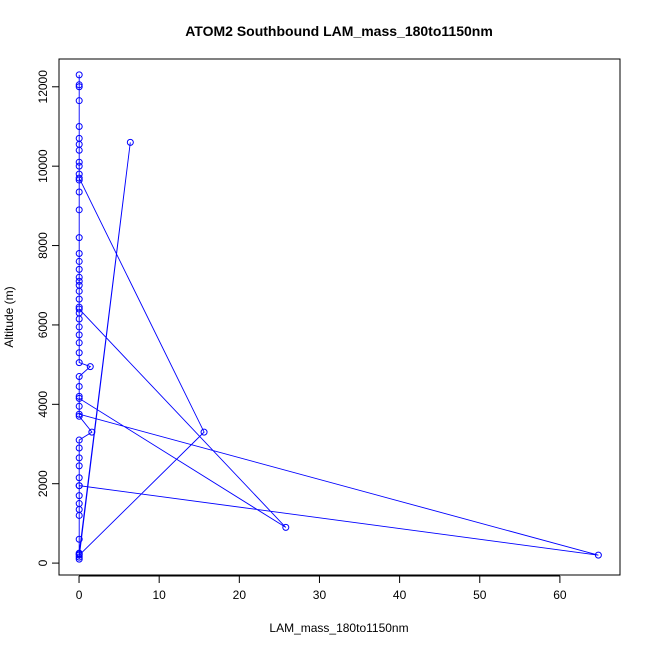 Image resolution: width=650 pixels, height=650 pixels. I want to click on x-axis: 0 10 20 30 40 50 60, so click(321, 588).